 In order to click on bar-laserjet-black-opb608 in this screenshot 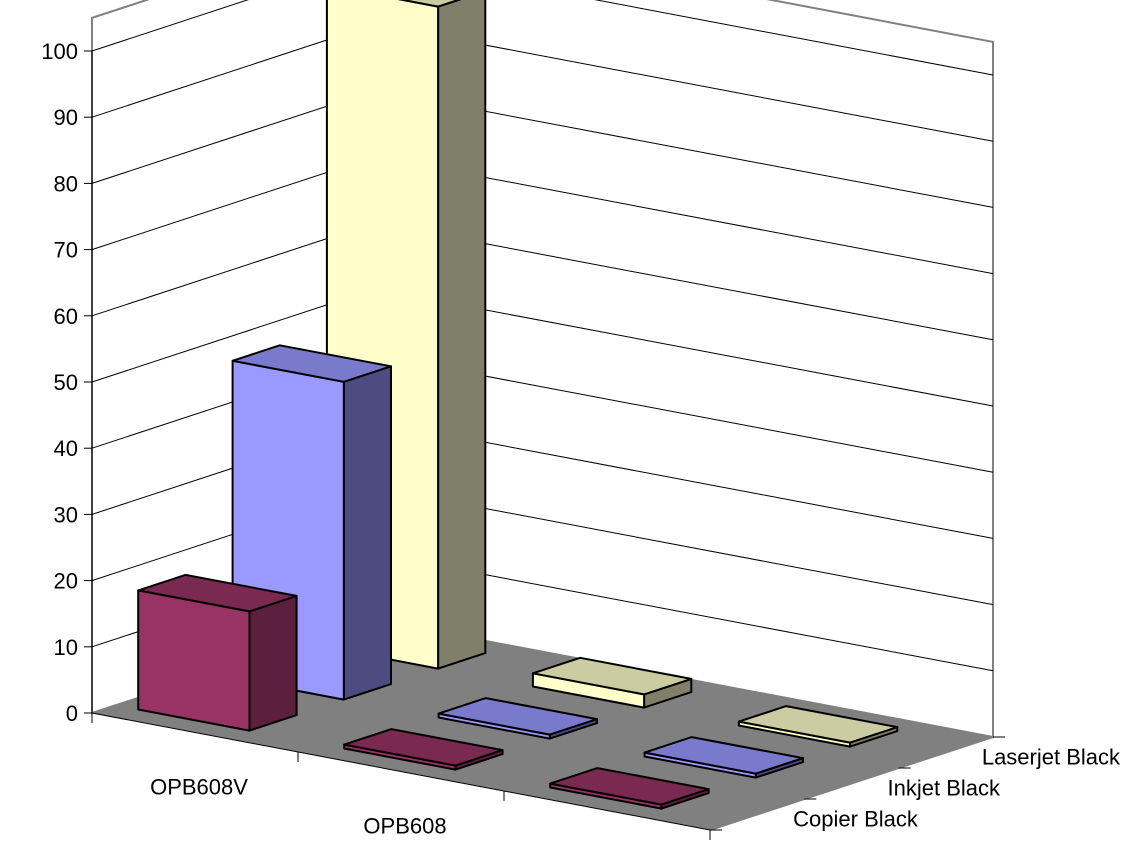, I will do `click(612, 682)`.